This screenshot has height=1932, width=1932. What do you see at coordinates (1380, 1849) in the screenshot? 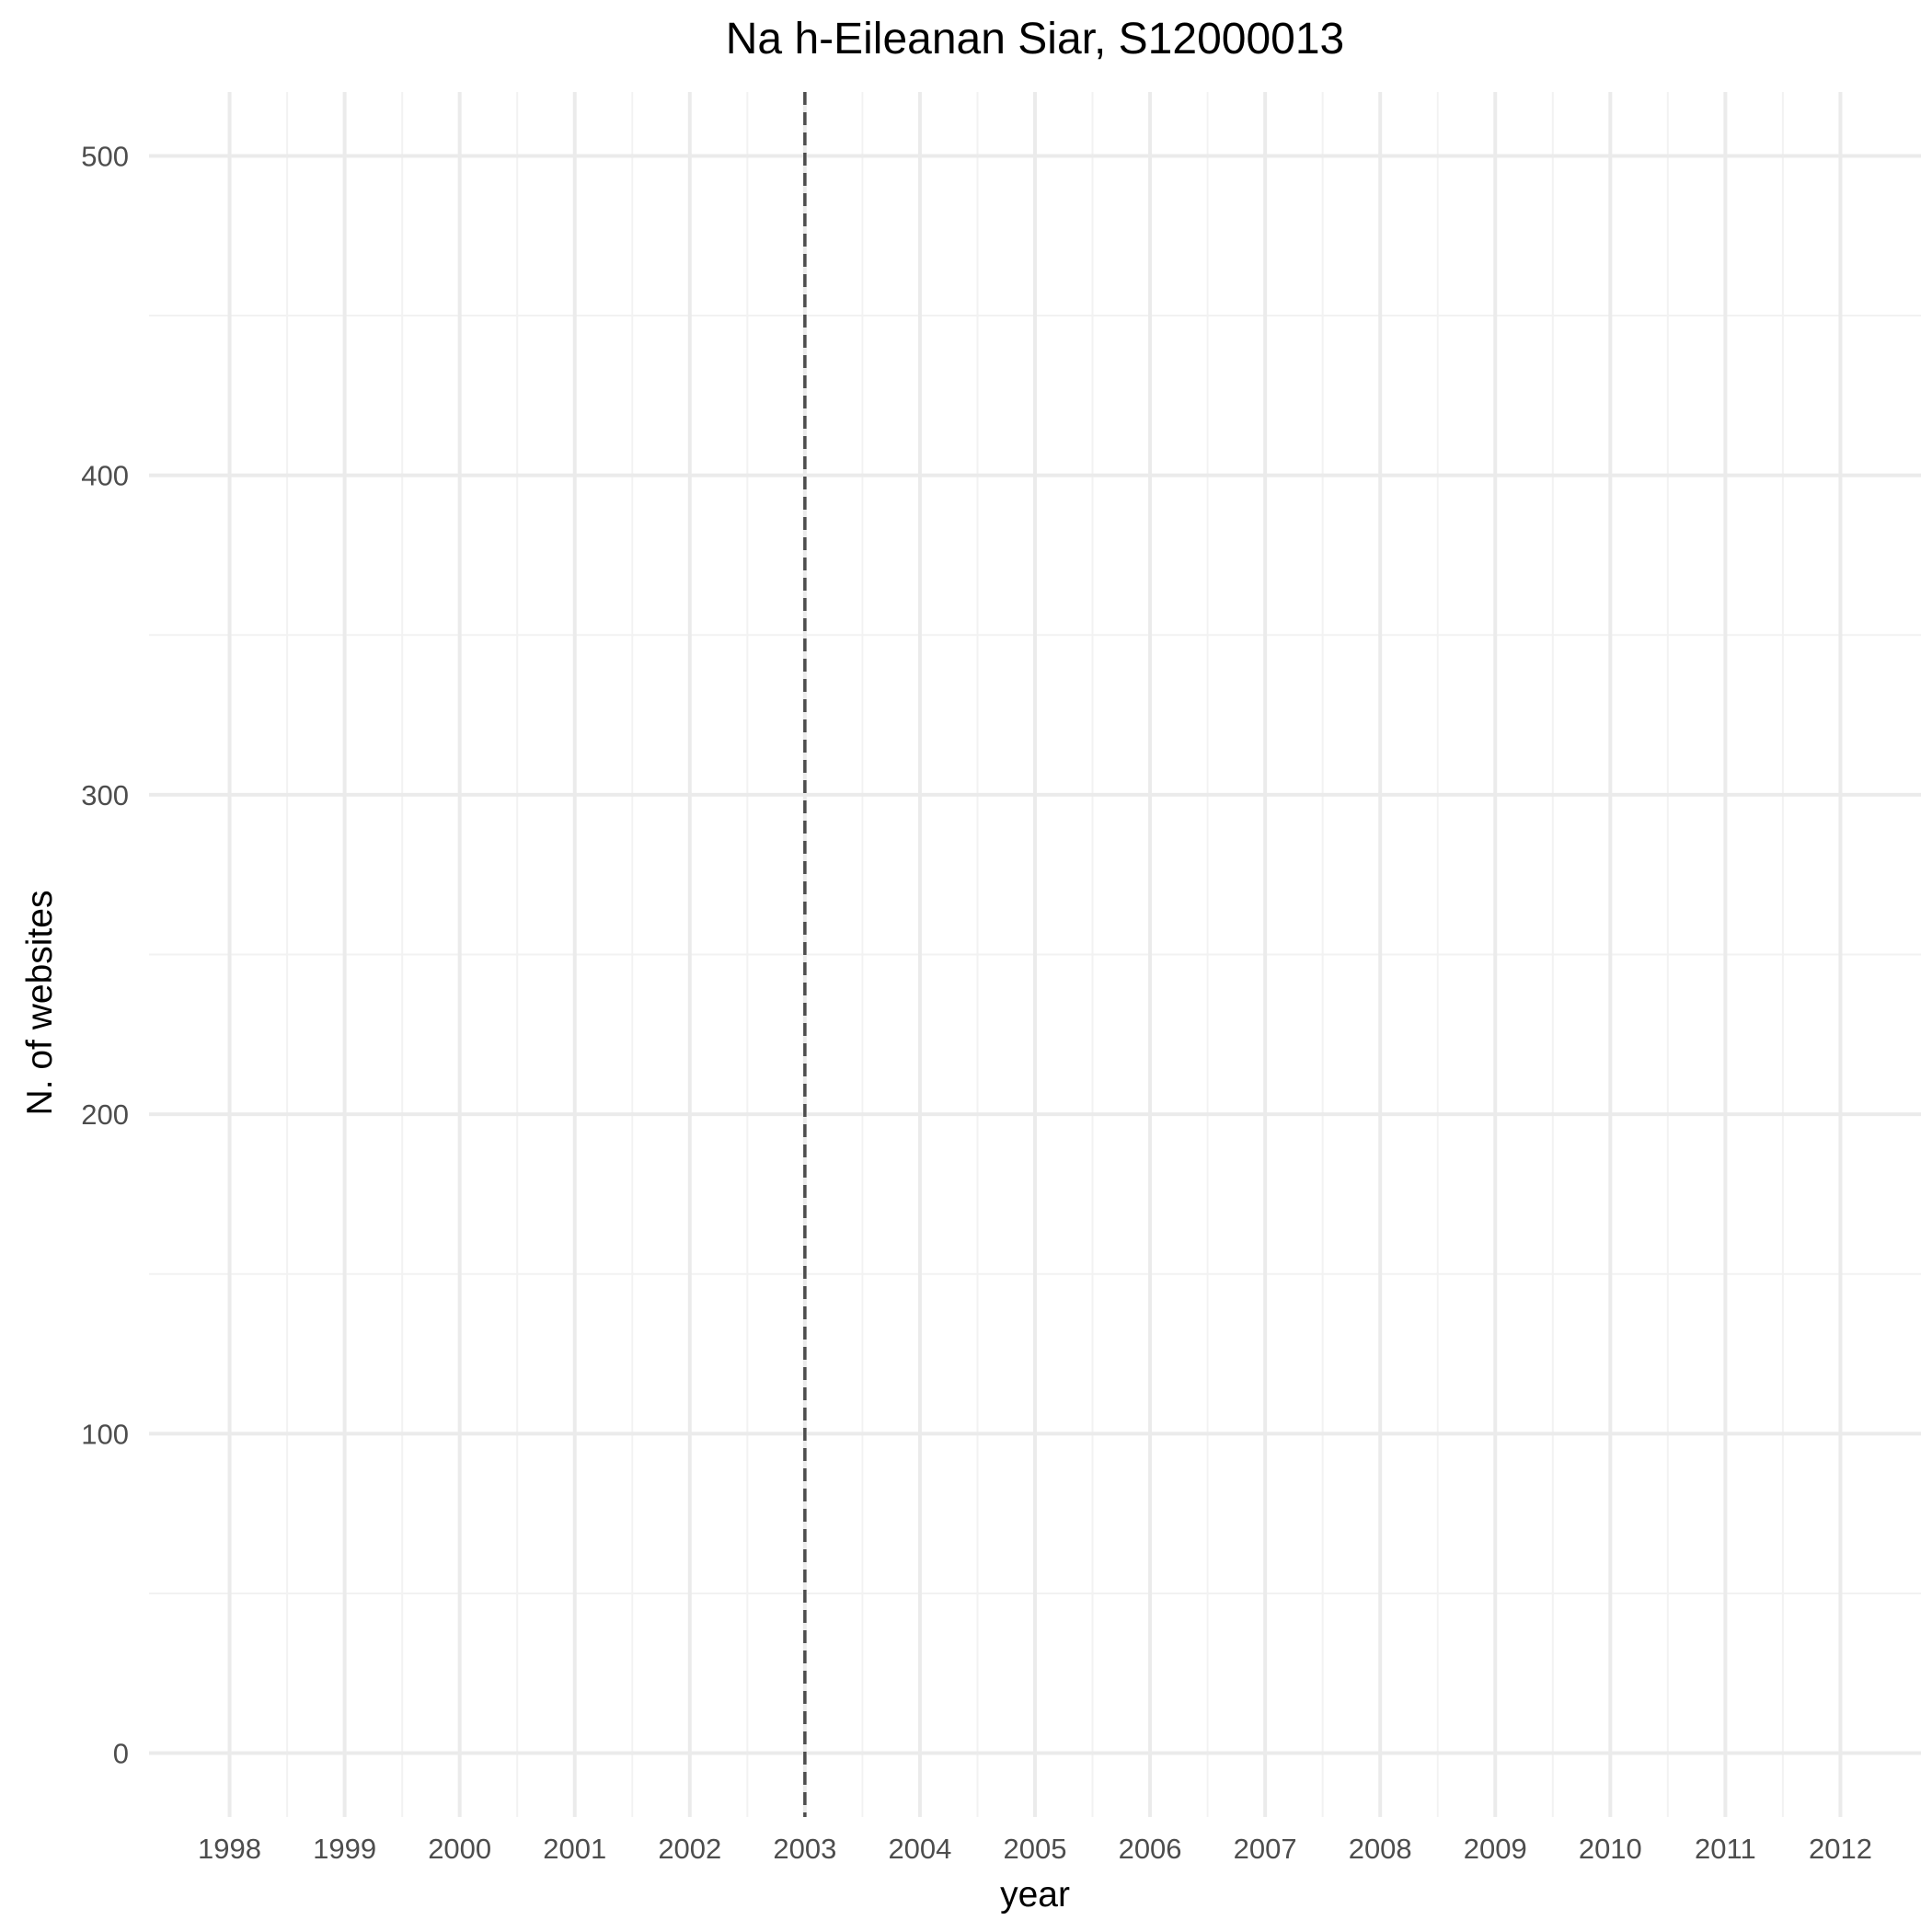
I see `x-tick-label: 2008` at bounding box center [1380, 1849].